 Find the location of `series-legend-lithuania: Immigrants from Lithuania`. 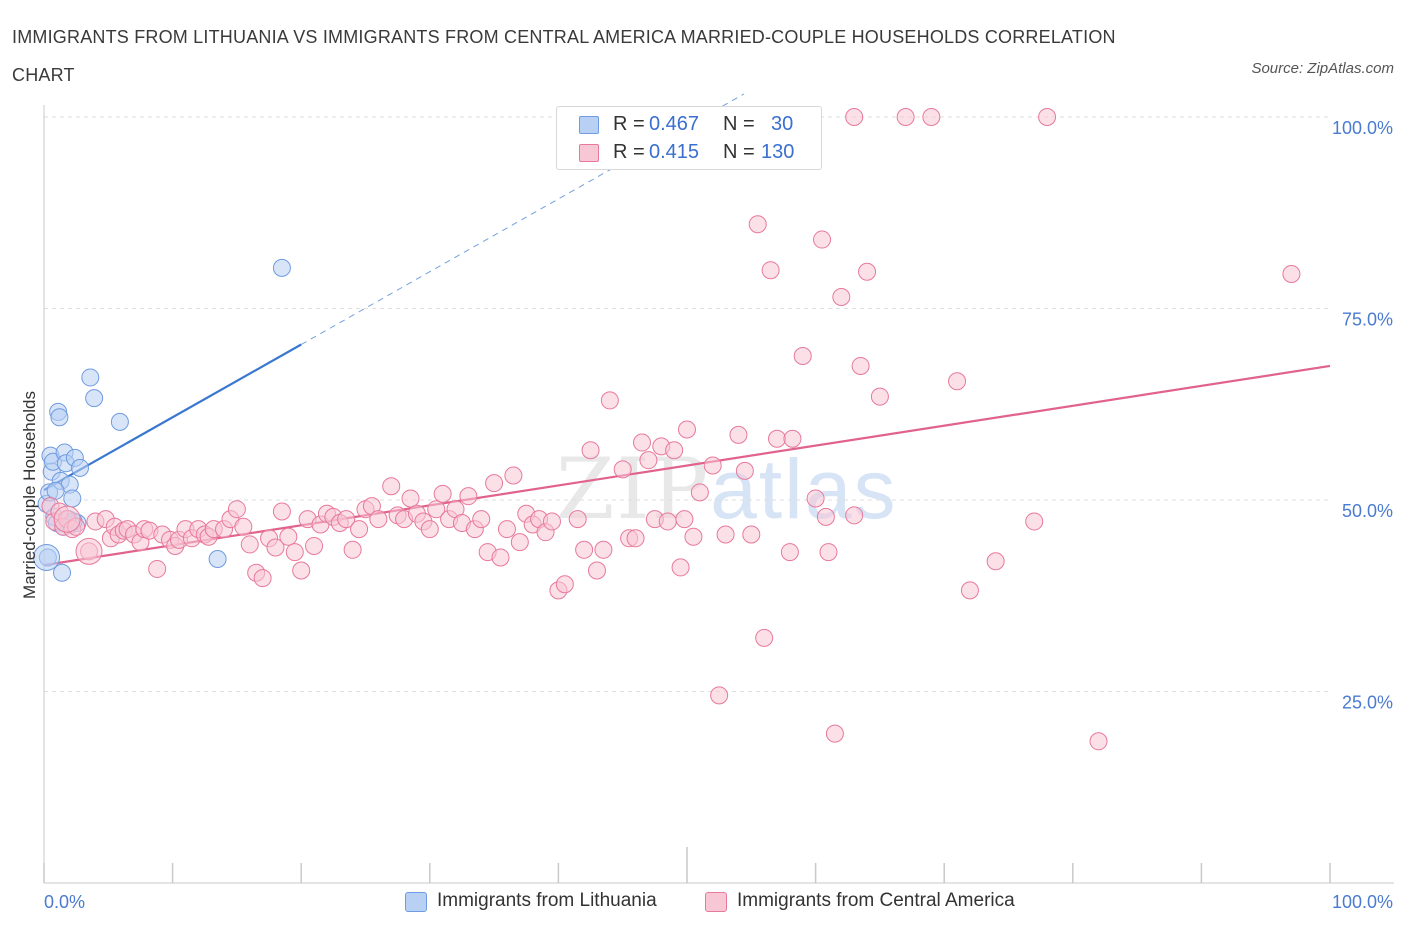

series-legend-lithuania: Immigrants from Lithuania is located at coordinates (545, 902).